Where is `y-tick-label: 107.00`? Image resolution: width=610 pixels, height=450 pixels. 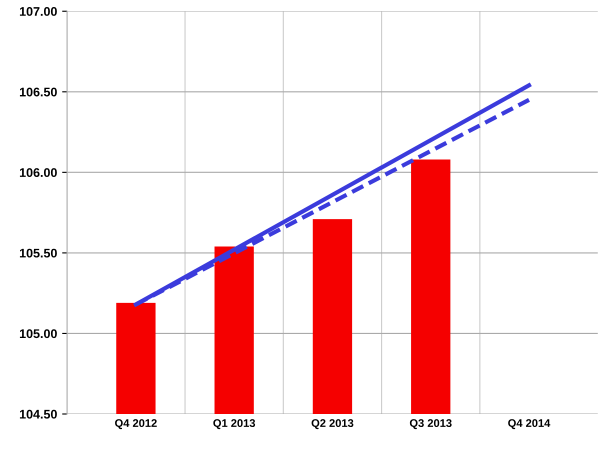 y-tick-label: 107.00 is located at coordinates (38, 11).